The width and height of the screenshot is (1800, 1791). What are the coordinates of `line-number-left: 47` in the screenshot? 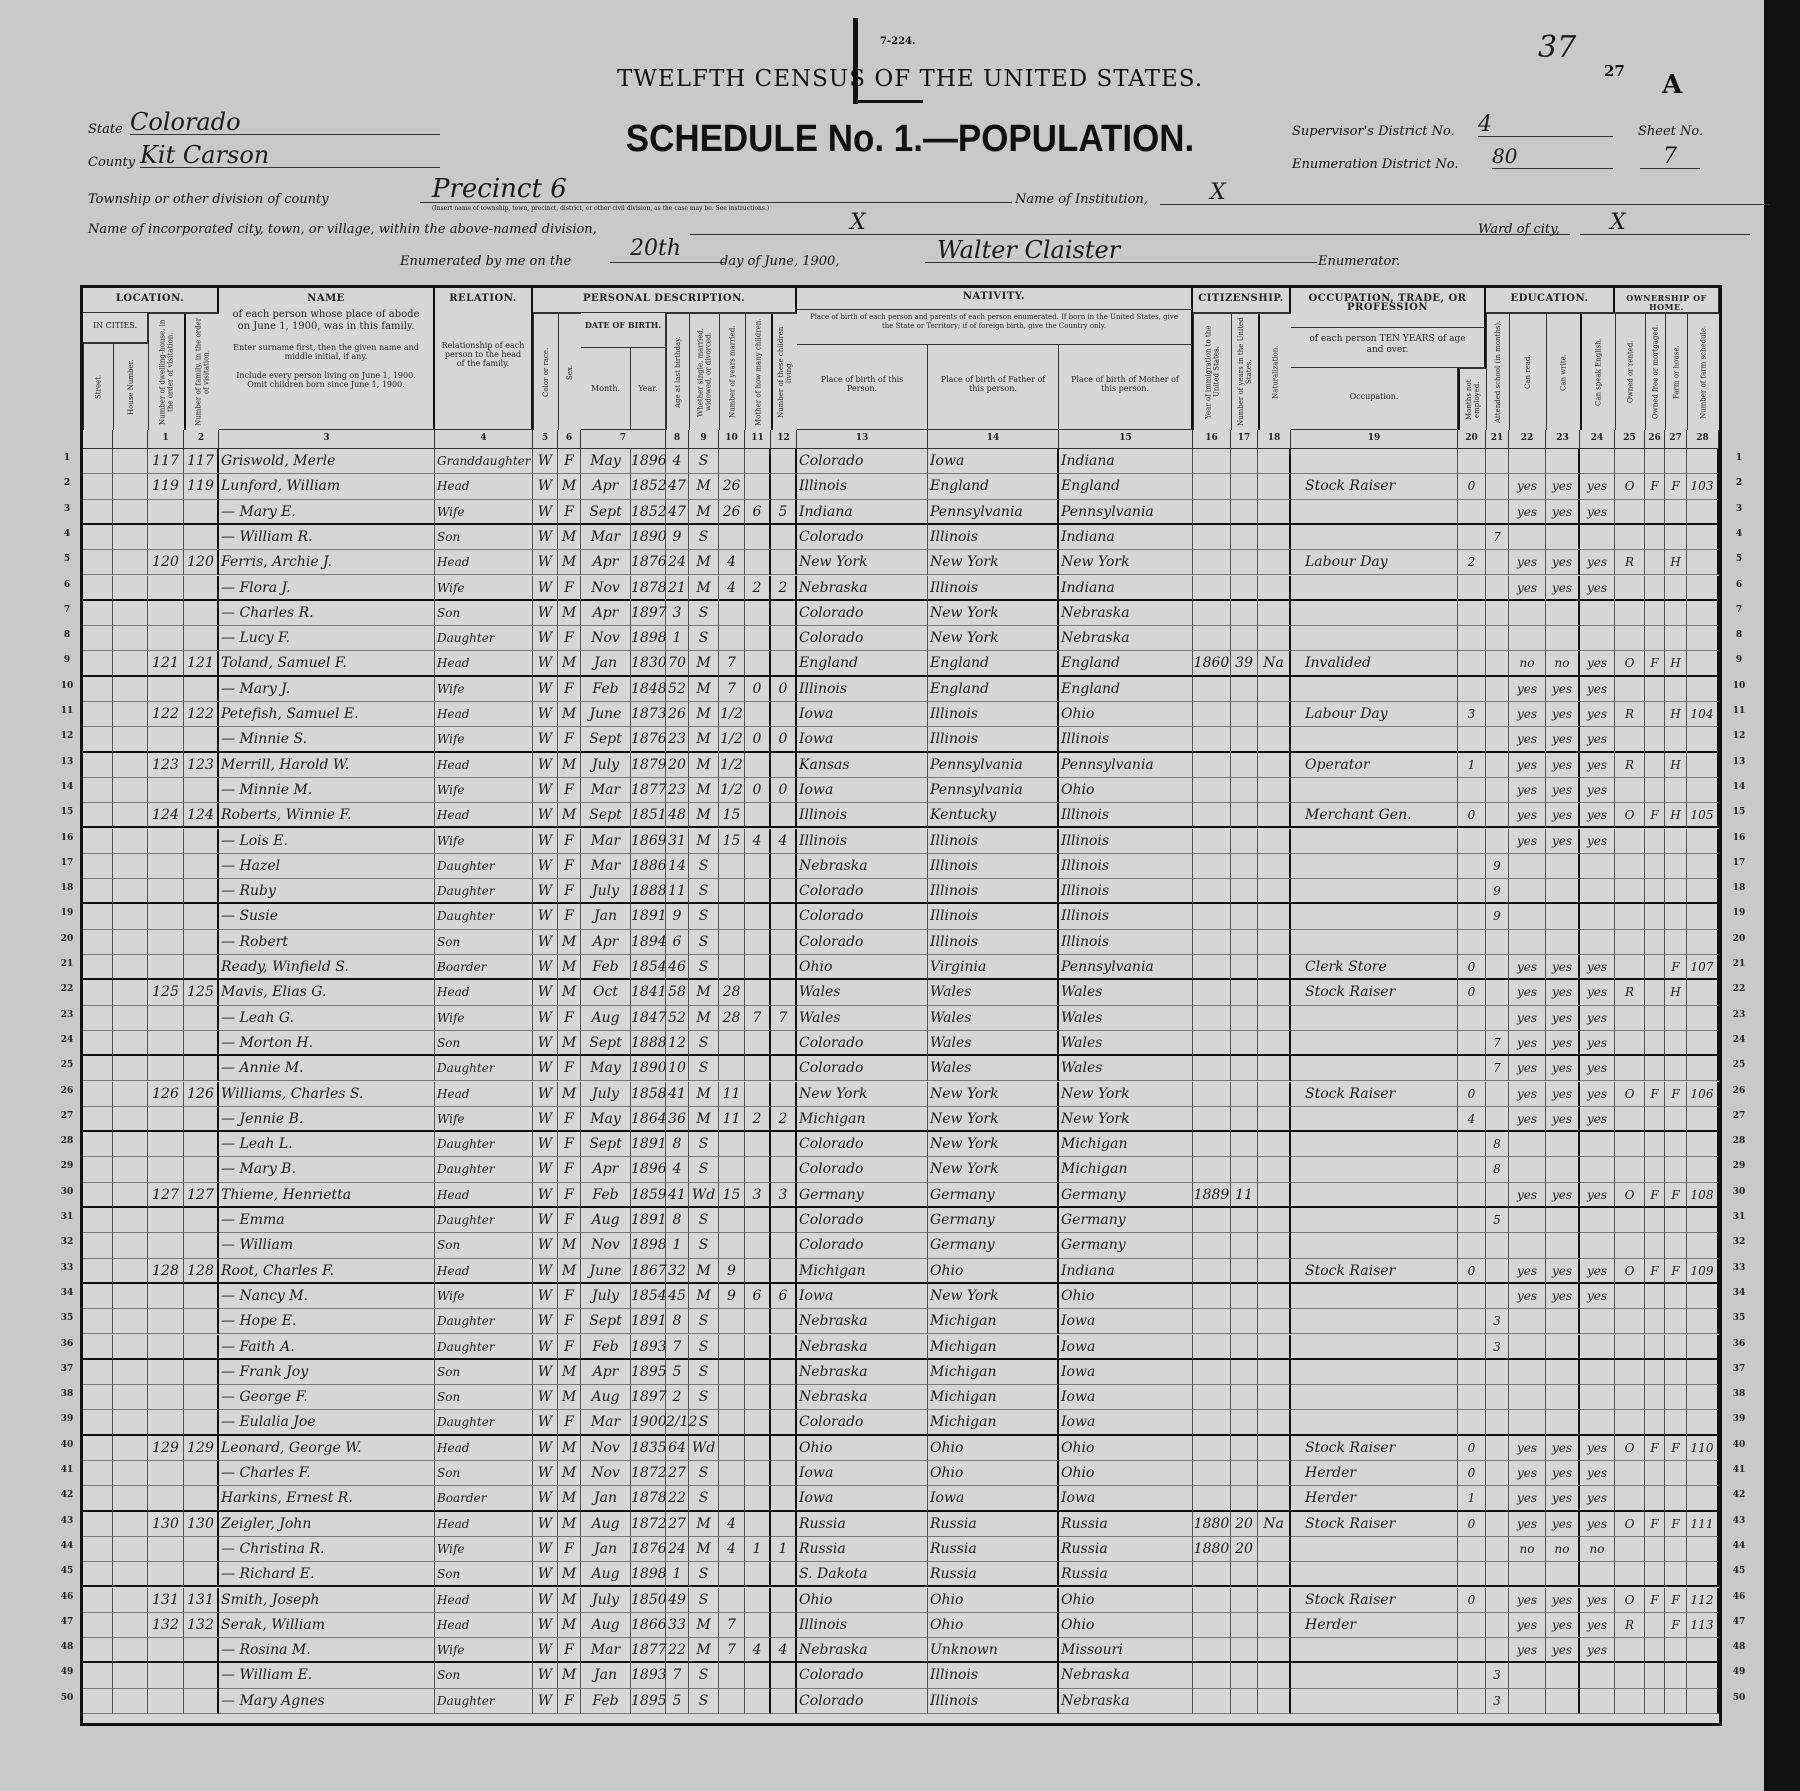 It's located at (67, 1621).